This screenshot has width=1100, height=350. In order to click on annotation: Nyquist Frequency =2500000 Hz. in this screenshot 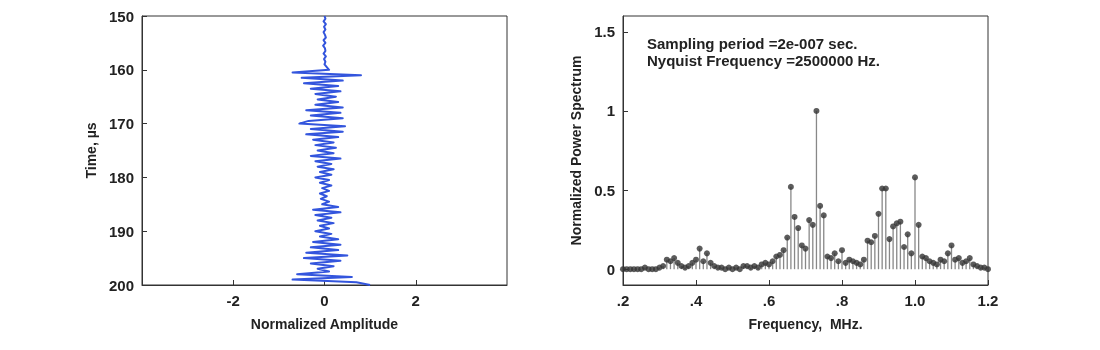, I will do `click(764, 60)`.